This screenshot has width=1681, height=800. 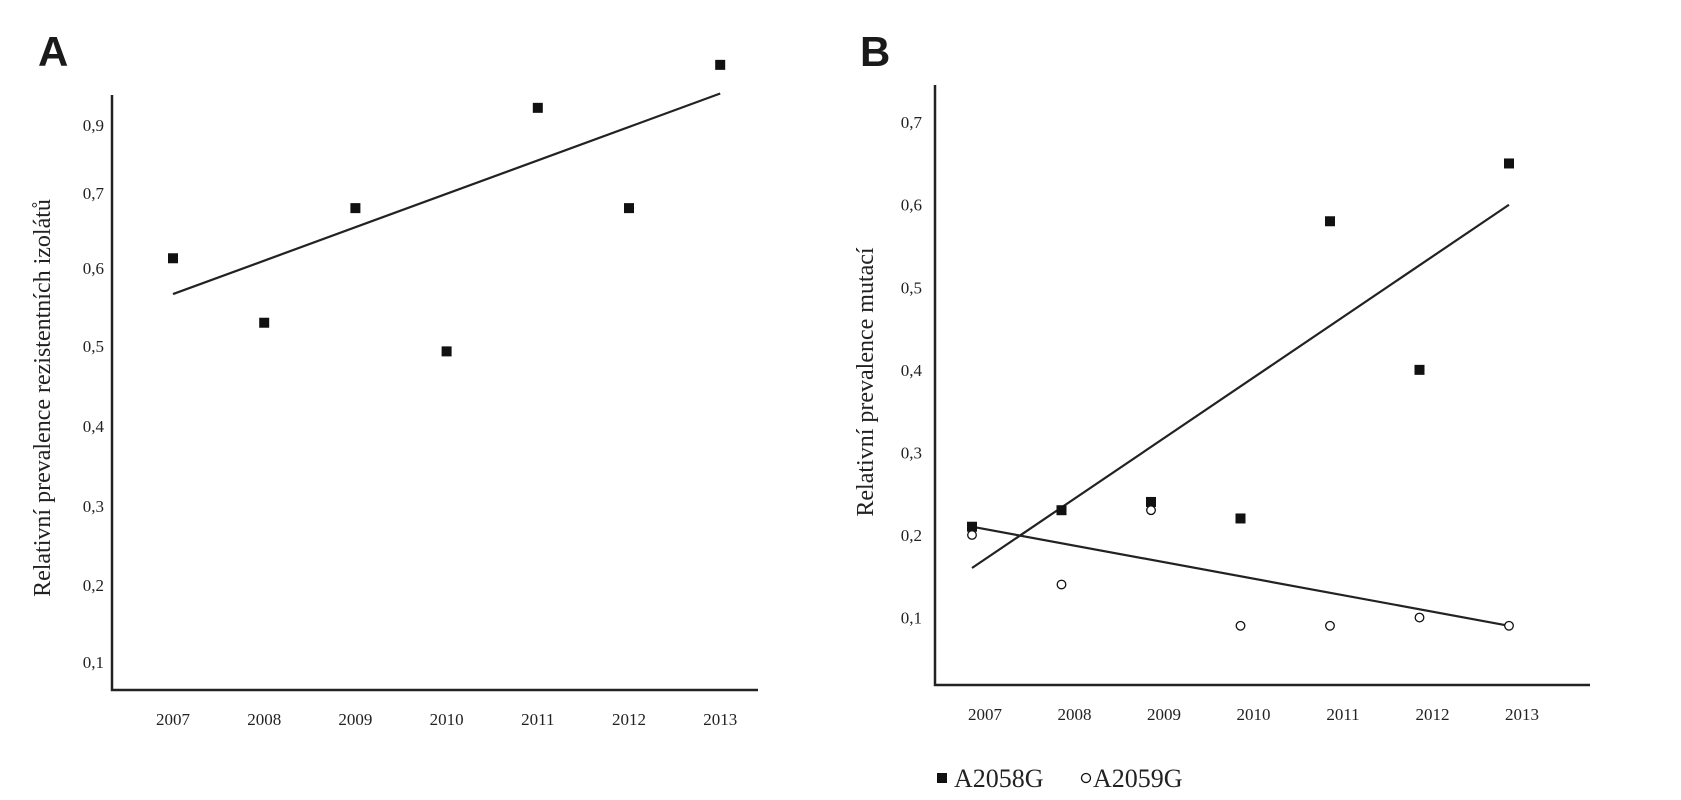 What do you see at coordinates (94, 394) in the screenshot?
I see `panel-a-y-ticks: 0,1 0,2 0,3 0,4 0,5 0,6 0,7 0,9` at bounding box center [94, 394].